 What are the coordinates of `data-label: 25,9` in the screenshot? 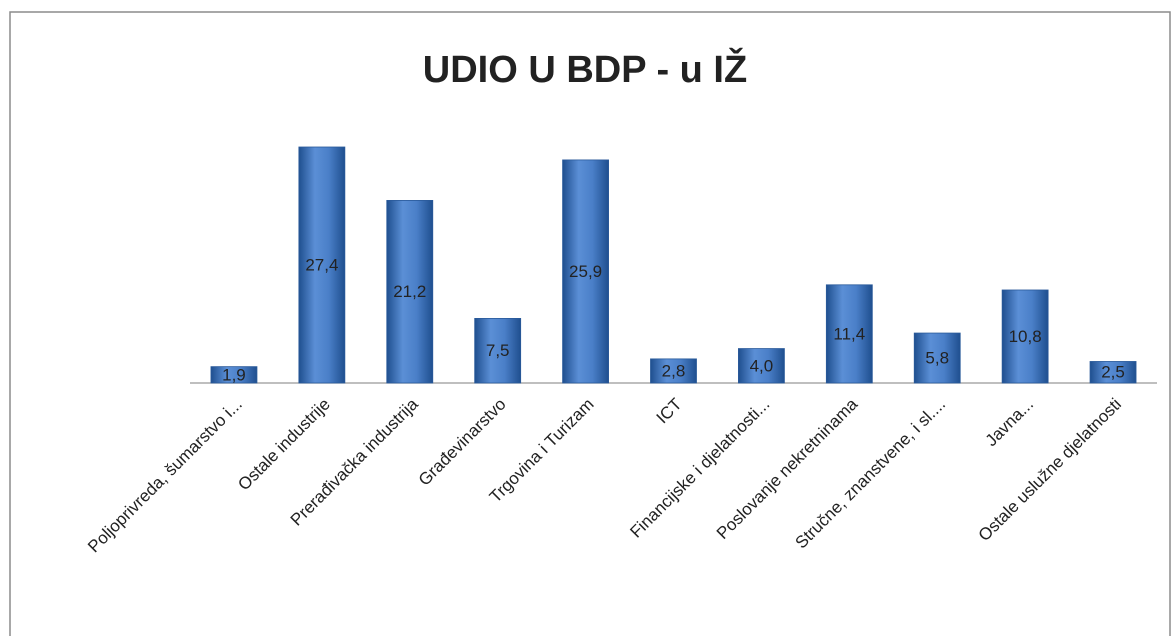 It's located at (585, 271).